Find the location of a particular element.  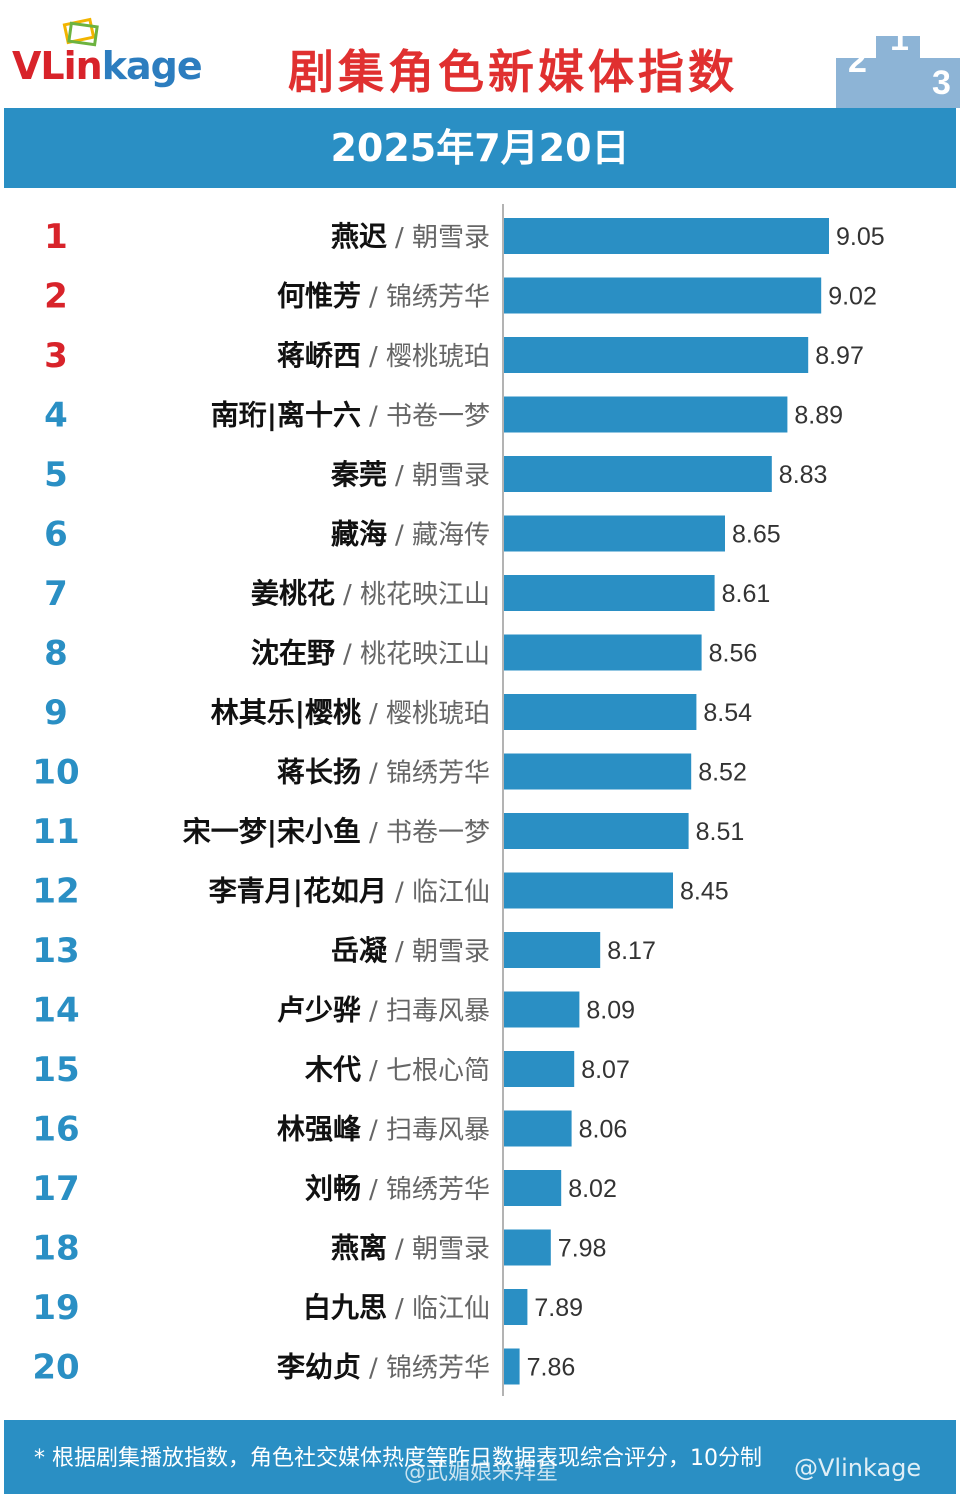

logo-mark-icon is located at coordinates (80, 32).